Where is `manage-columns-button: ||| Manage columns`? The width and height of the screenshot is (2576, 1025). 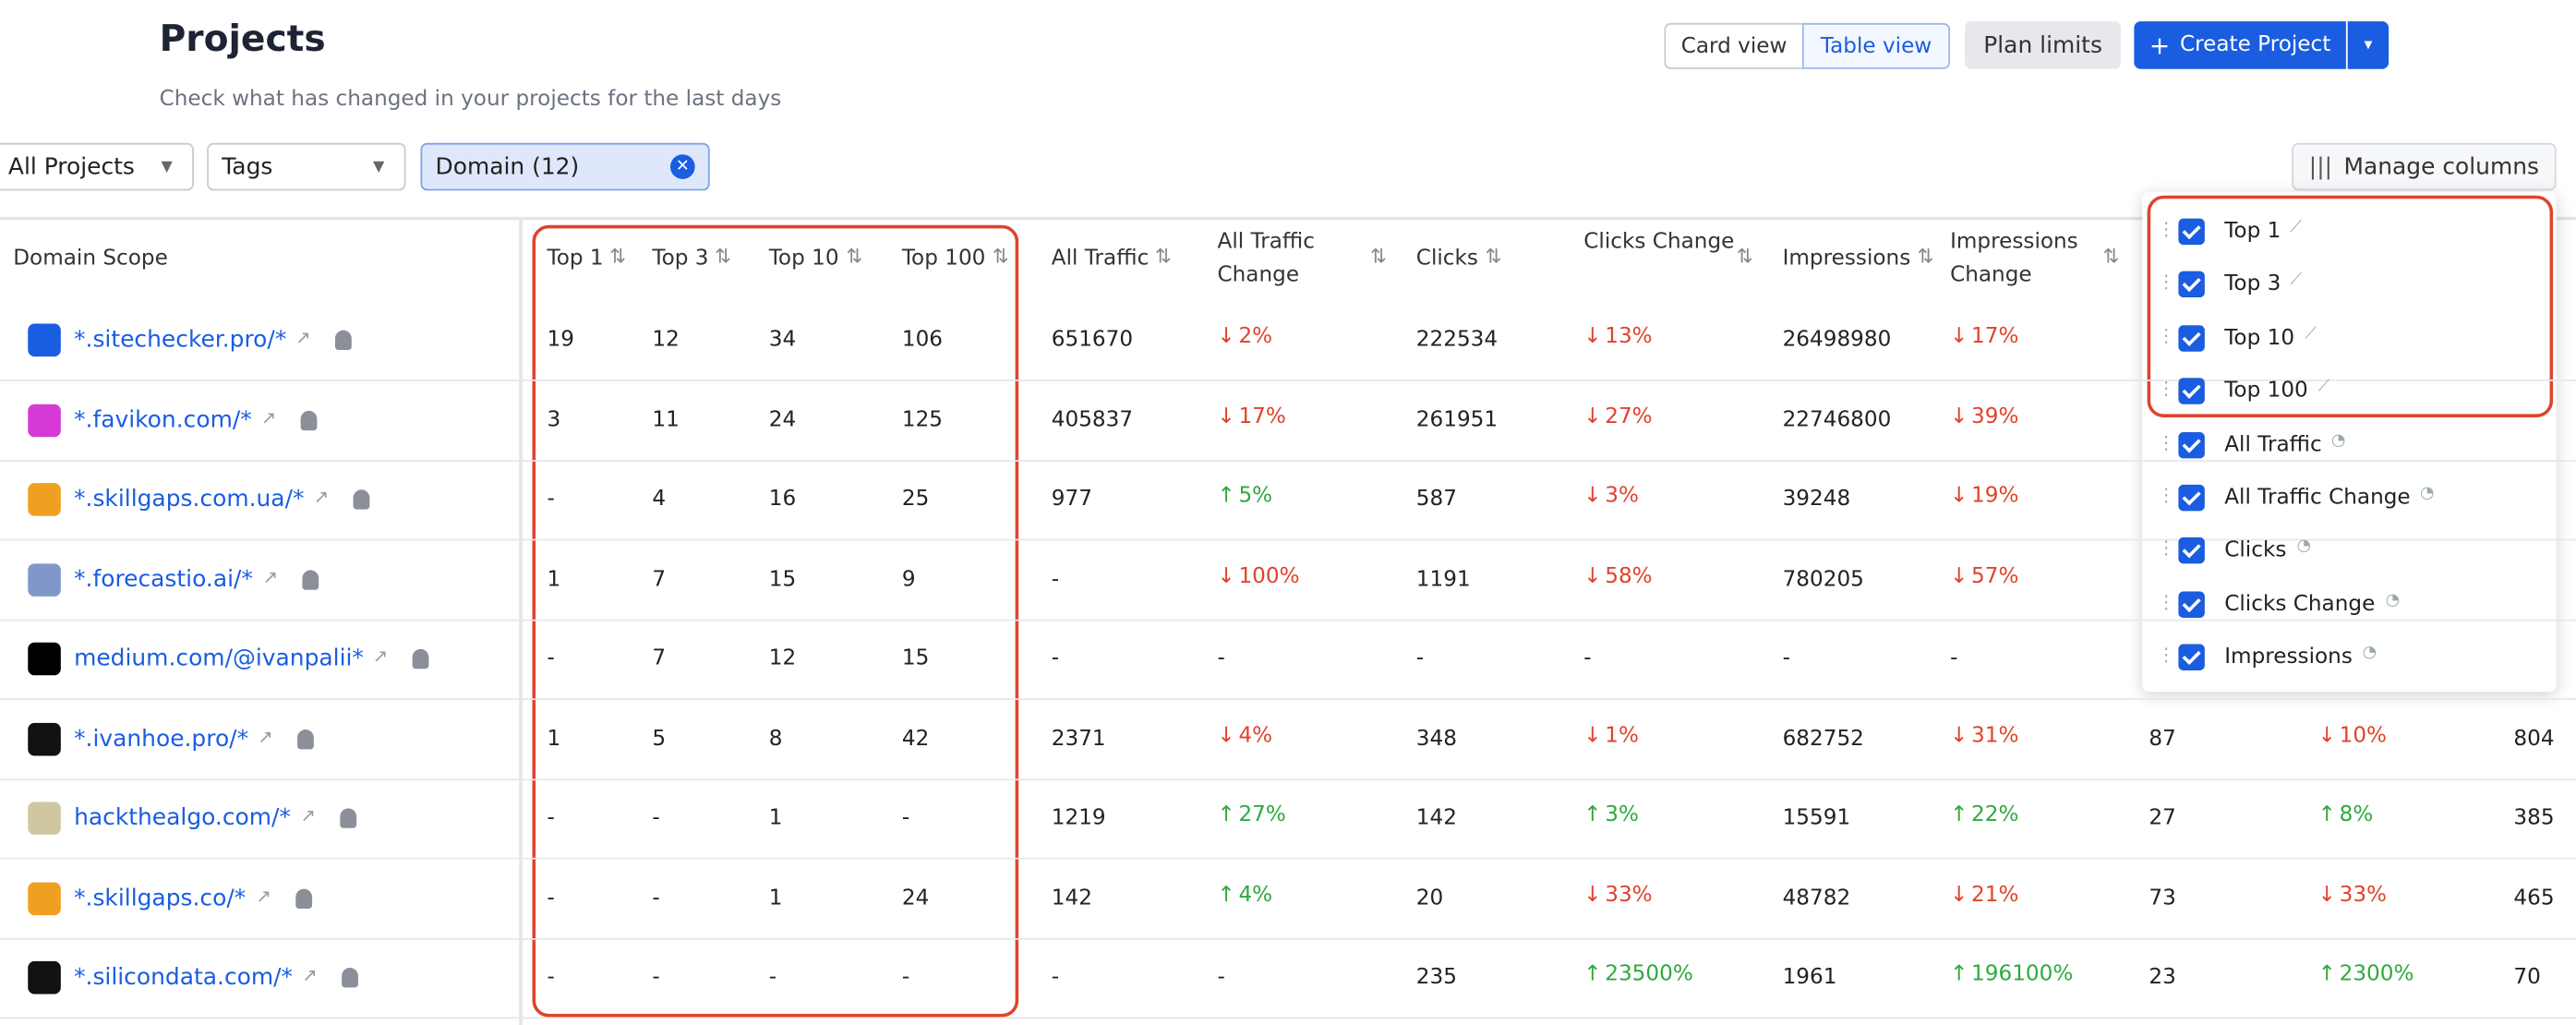 manage-columns-button: ||| Manage columns is located at coordinates (2424, 166).